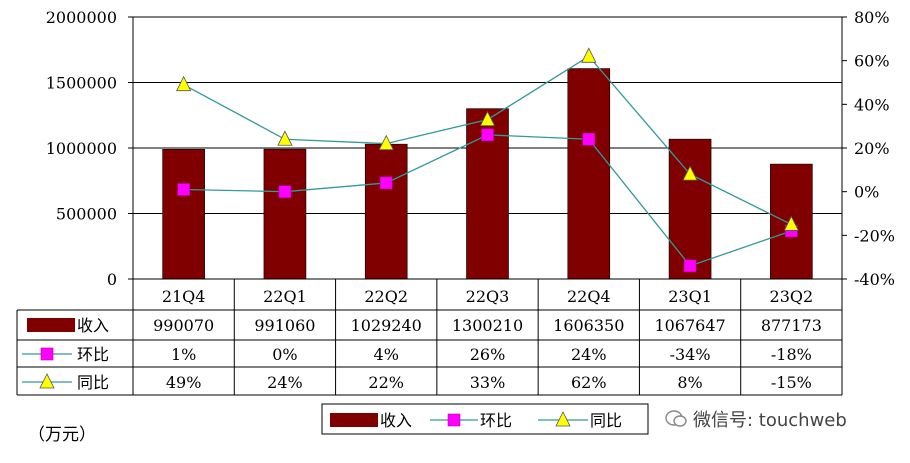  I want to click on legend-swatch-qoq, so click(47, 354).